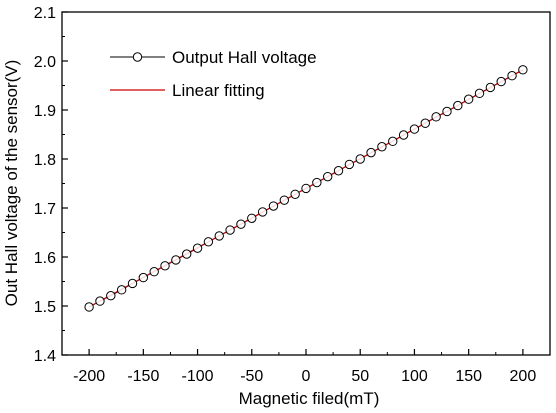 The width and height of the screenshot is (556, 413). I want to click on legend-marker-output-hall-voltage, so click(137, 57).